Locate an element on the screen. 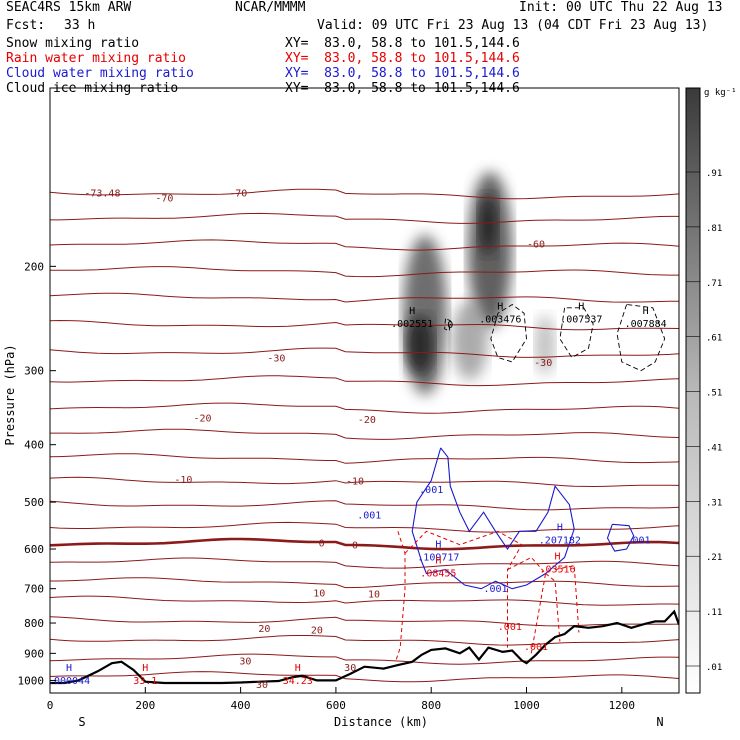  max-value-label: .109717 is located at coordinates (438, 558).